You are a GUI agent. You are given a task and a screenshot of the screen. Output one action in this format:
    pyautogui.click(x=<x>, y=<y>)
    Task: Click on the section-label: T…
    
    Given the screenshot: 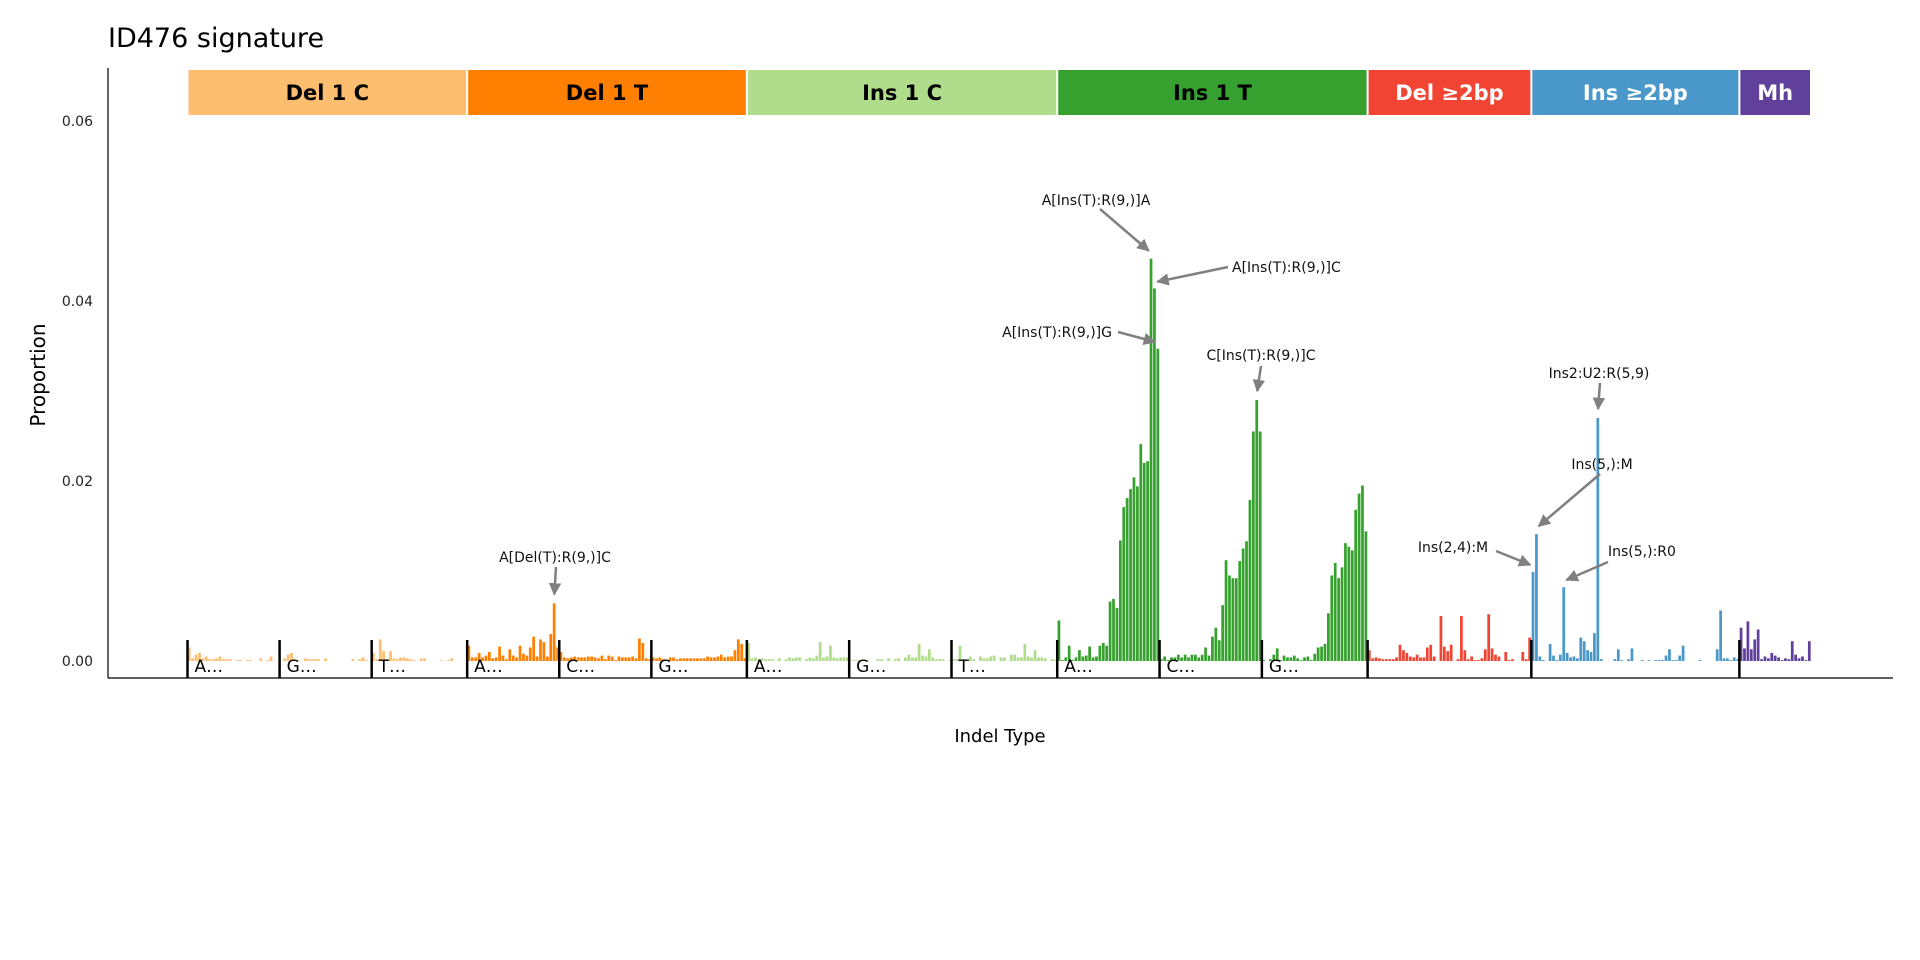 What is the action you would take?
    pyautogui.click(x=392, y=667)
    